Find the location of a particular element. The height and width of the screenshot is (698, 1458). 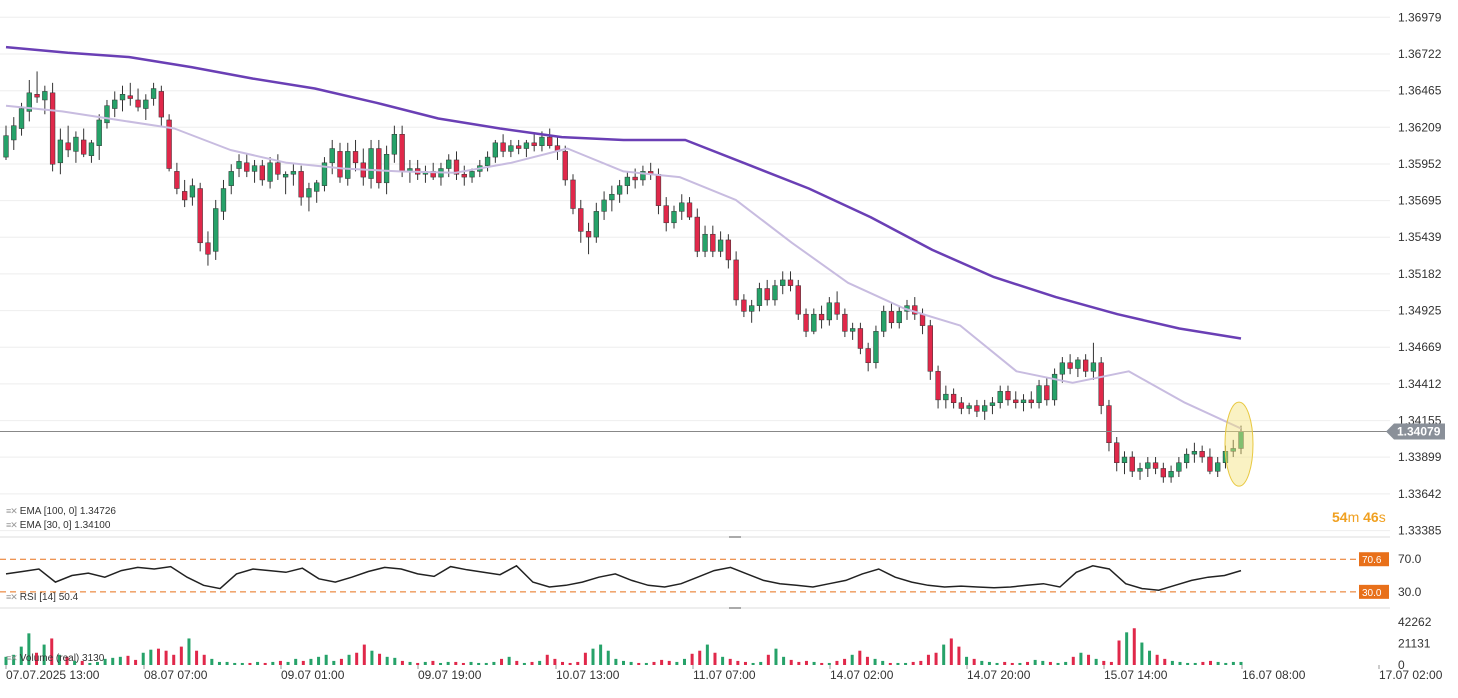

ema100-label: EMA [100, 0] 1.34726 is located at coordinates (67, 511).